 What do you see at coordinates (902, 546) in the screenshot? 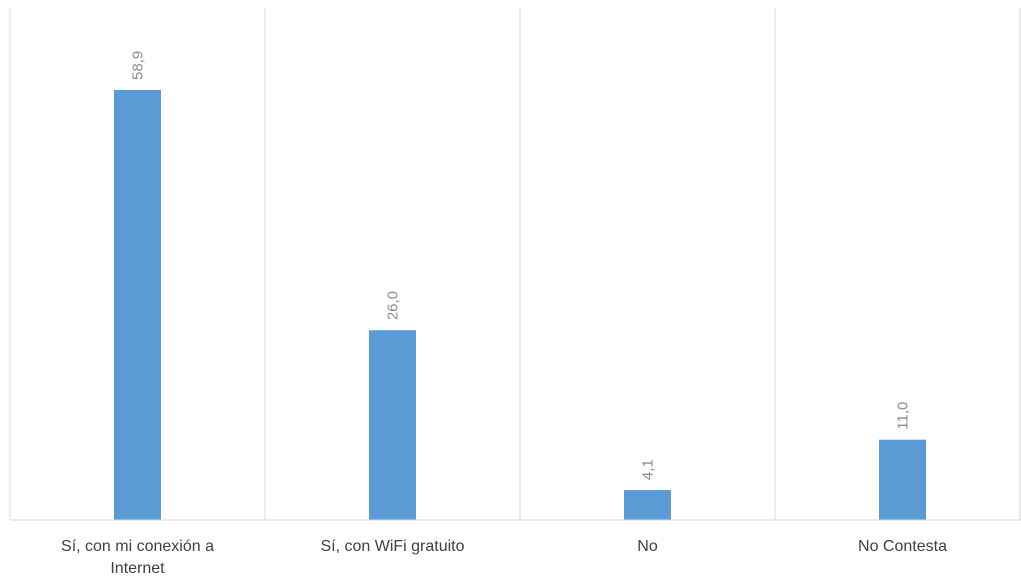
I see `category-label-3: No Contesta` at bounding box center [902, 546].